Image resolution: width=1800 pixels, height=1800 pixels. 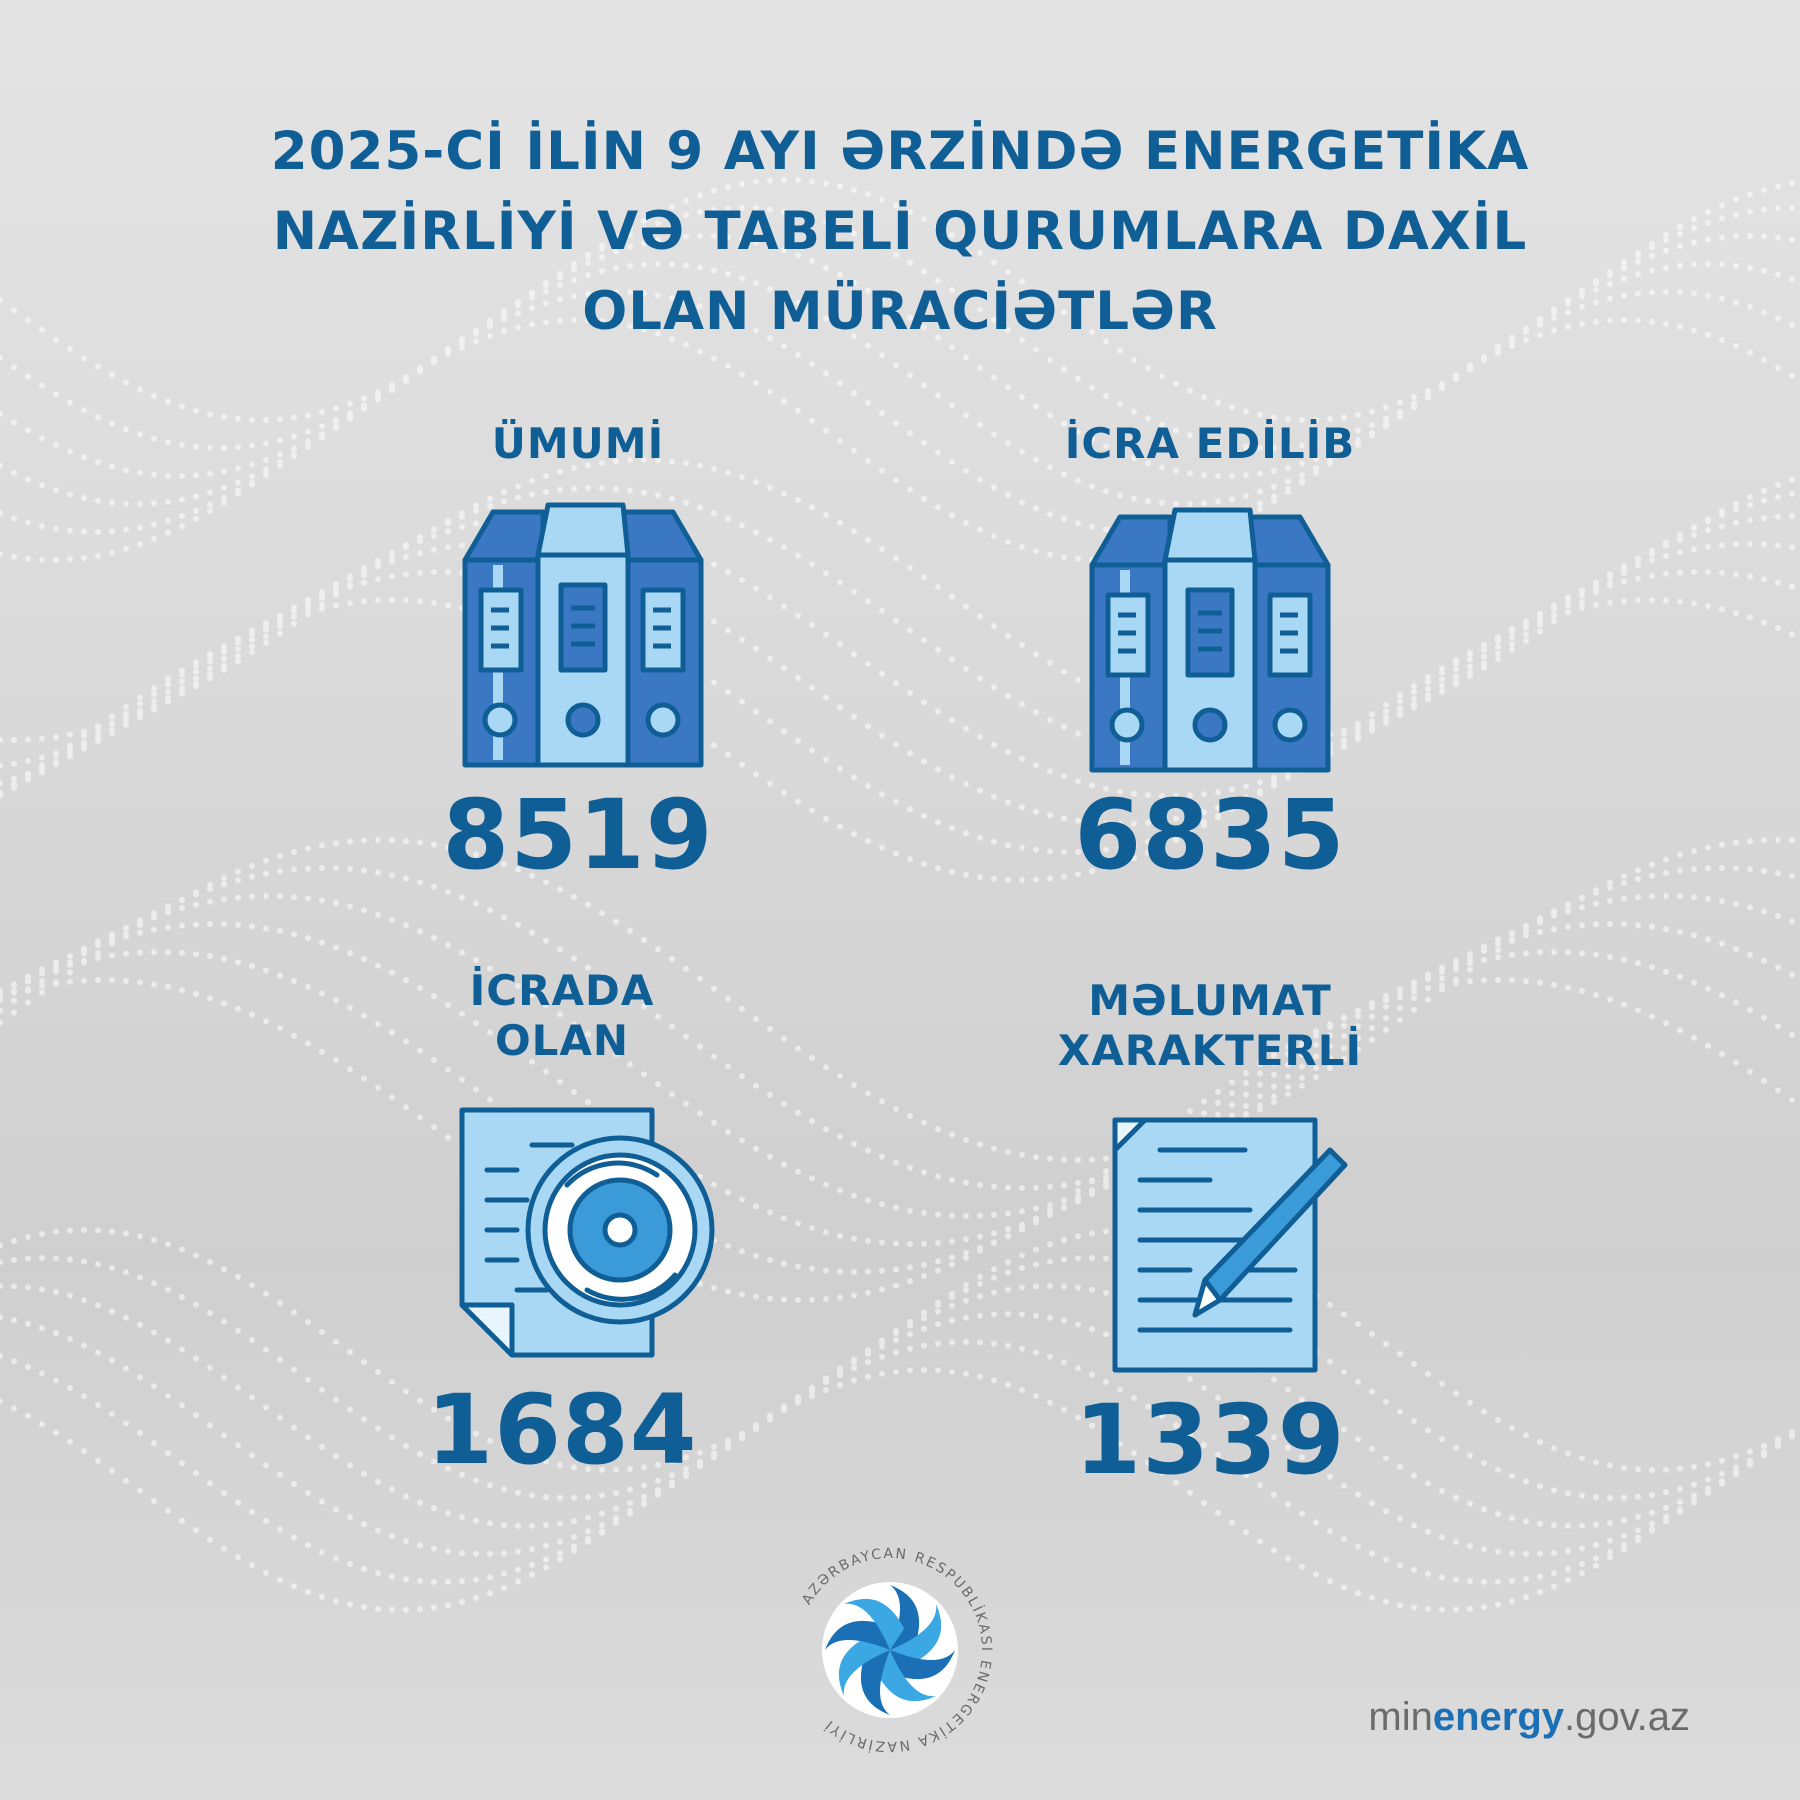 I want to click on website-link: minenergy.gov.az, so click(x=1529, y=1717).